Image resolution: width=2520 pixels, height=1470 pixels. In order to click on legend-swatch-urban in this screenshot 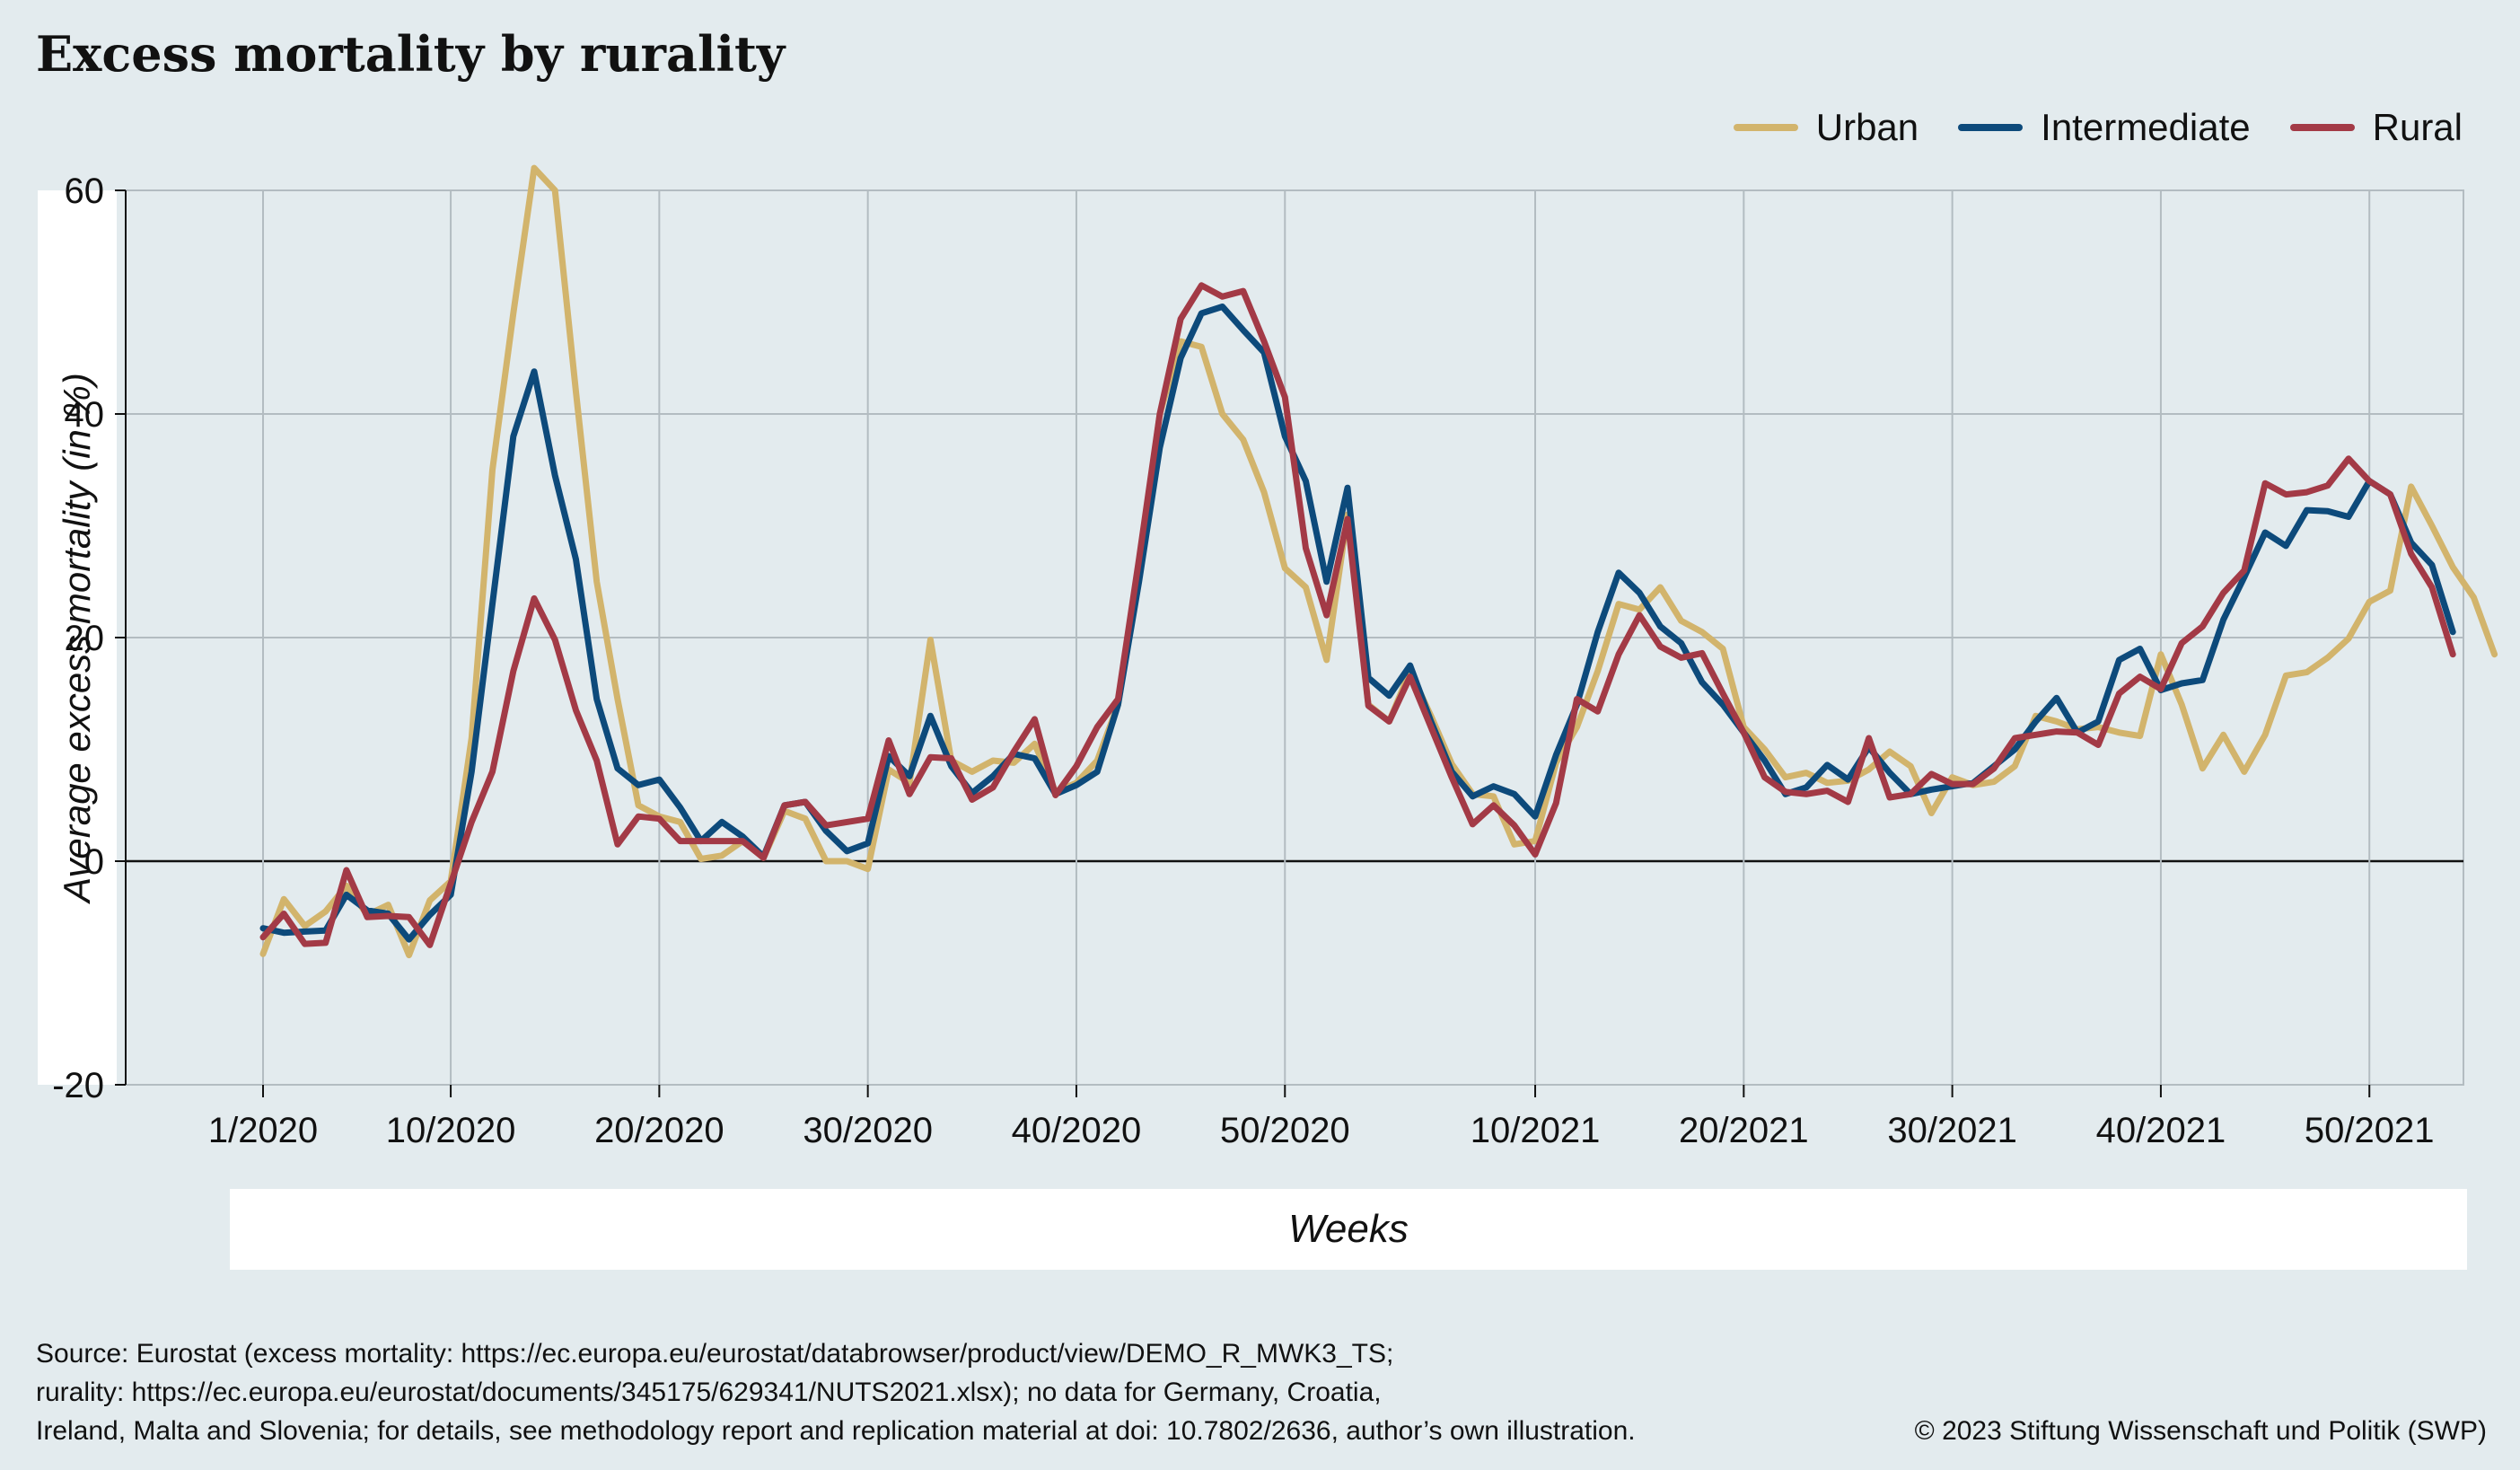, I will do `click(1766, 127)`.